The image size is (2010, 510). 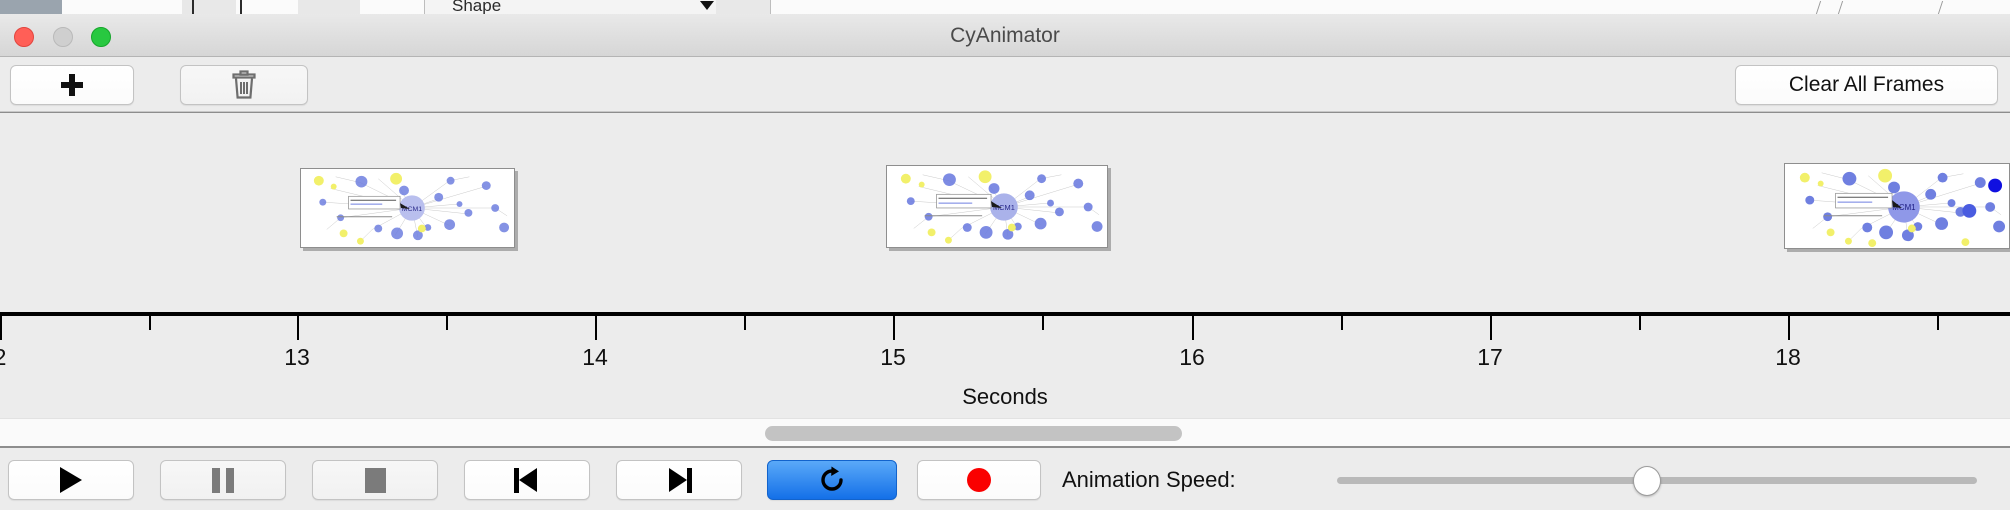 I want to click on axis-tick-label: 18, so click(x=1788, y=357).